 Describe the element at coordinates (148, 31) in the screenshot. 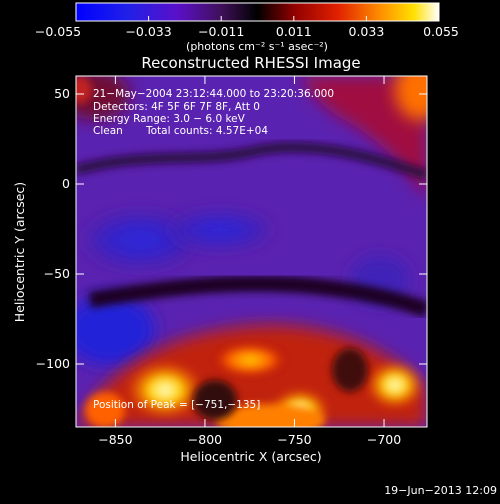

I see `colorbar-tick-label: −0.033` at that location.